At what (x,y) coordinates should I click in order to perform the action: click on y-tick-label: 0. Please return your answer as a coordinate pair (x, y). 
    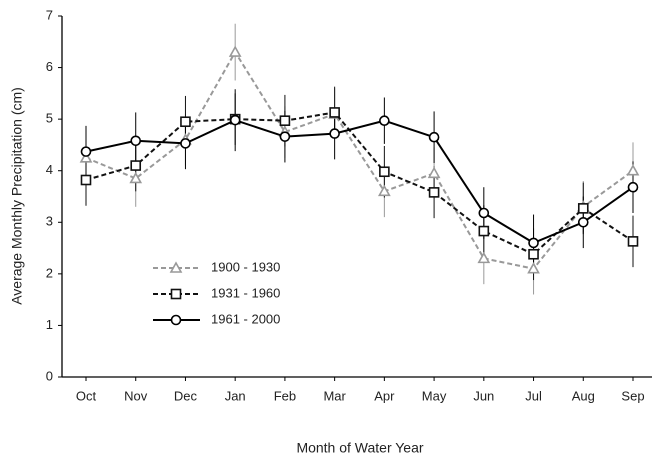
    Looking at the image, I should click on (49, 375).